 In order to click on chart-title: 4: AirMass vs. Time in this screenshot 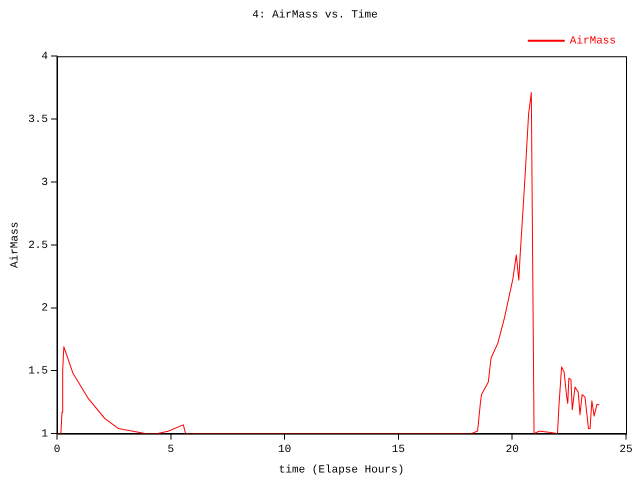, I will do `click(315, 16)`.